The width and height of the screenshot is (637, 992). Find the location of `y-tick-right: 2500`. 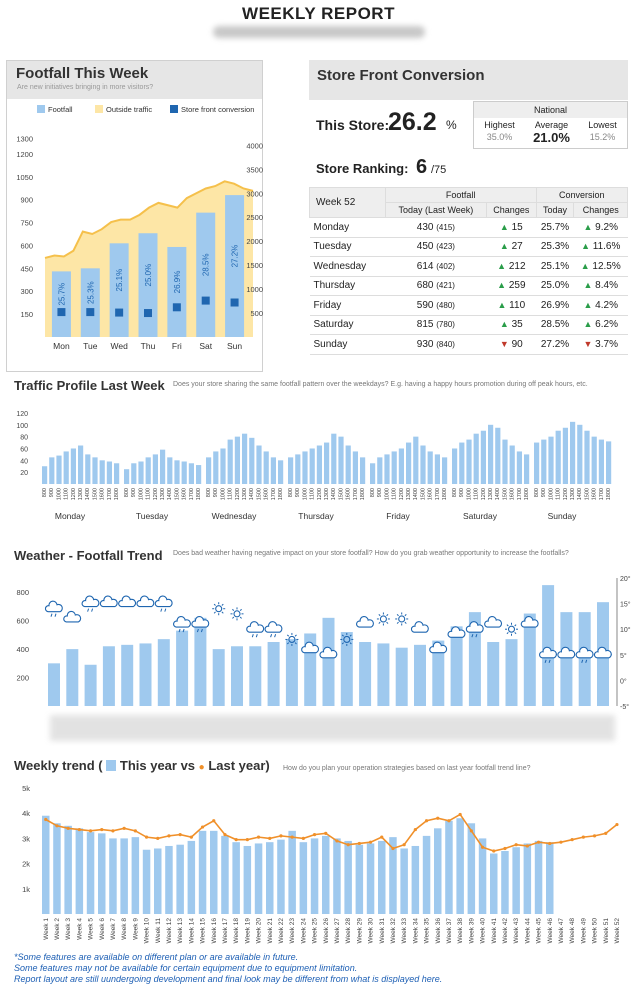

y-tick-right: 2500 is located at coordinates (254, 217).